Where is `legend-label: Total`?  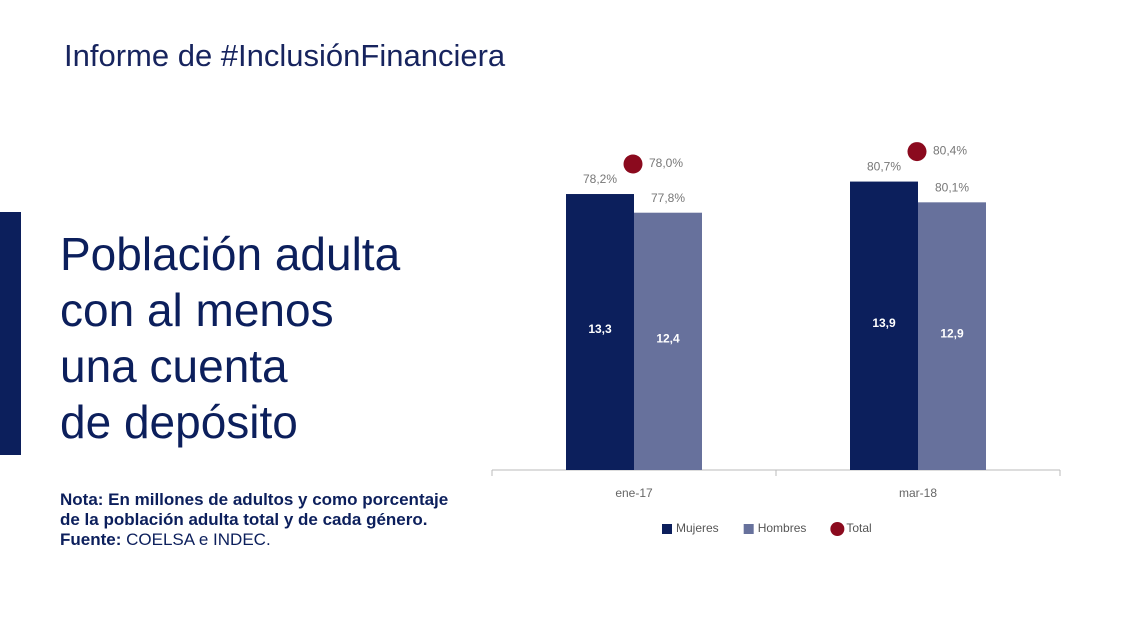
legend-label: Total is located at coordinates (858, 528).